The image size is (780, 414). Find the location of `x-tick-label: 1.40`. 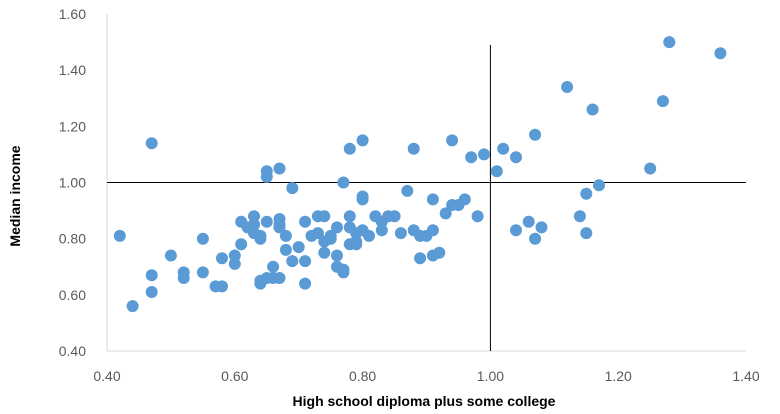

x-tick-label: 1.40 is located at coordinates (745, 376).